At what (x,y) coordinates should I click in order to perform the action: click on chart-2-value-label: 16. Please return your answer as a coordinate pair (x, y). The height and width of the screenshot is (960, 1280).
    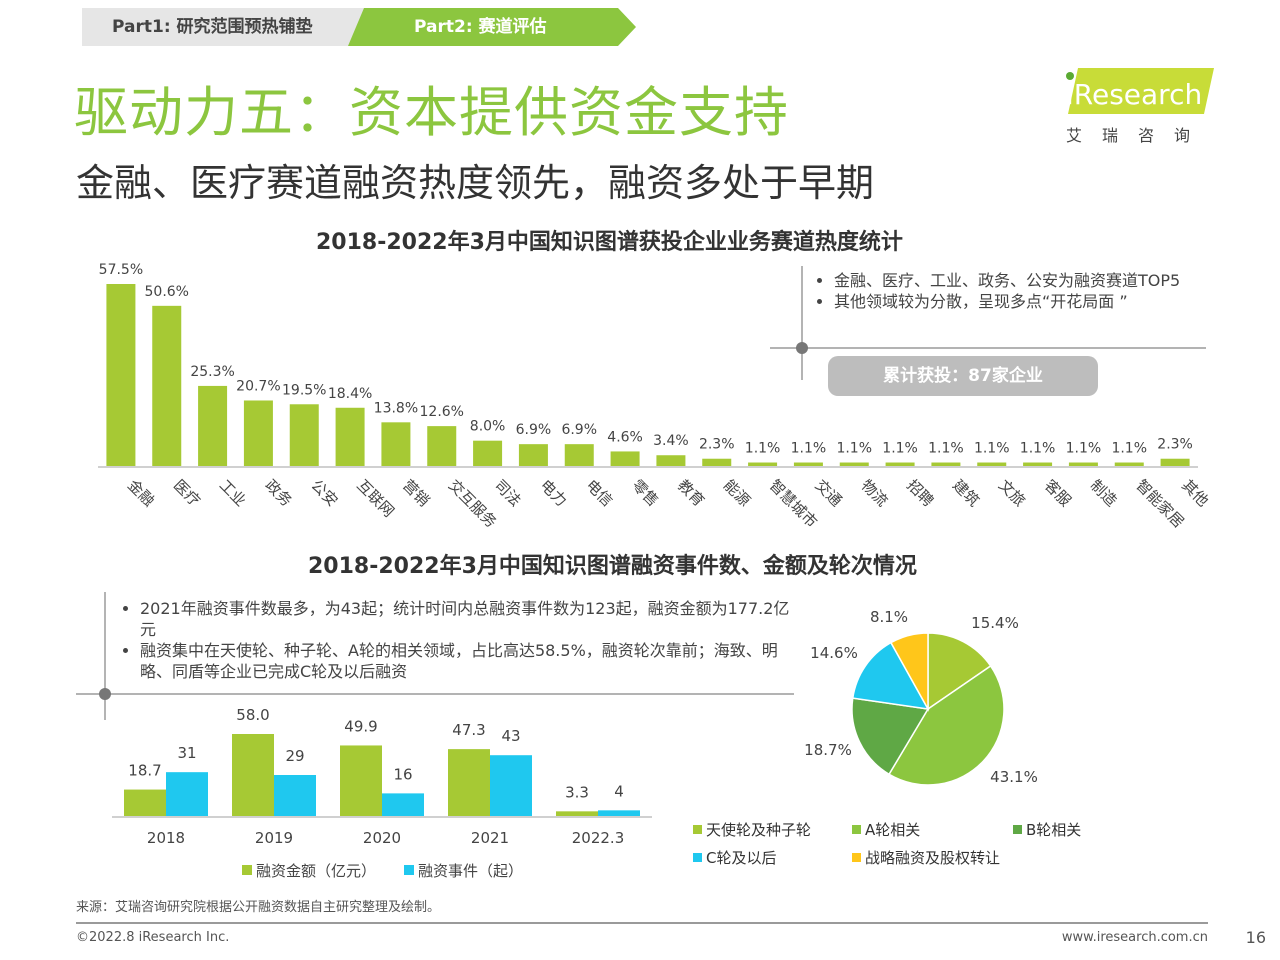
    Looking at the image, I should click on (402, 774).